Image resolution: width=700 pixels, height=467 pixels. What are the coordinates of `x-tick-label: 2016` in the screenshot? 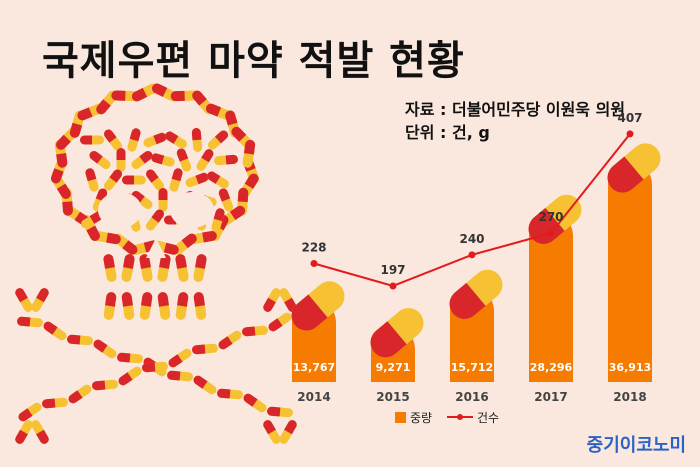 It's located at (471, 397).